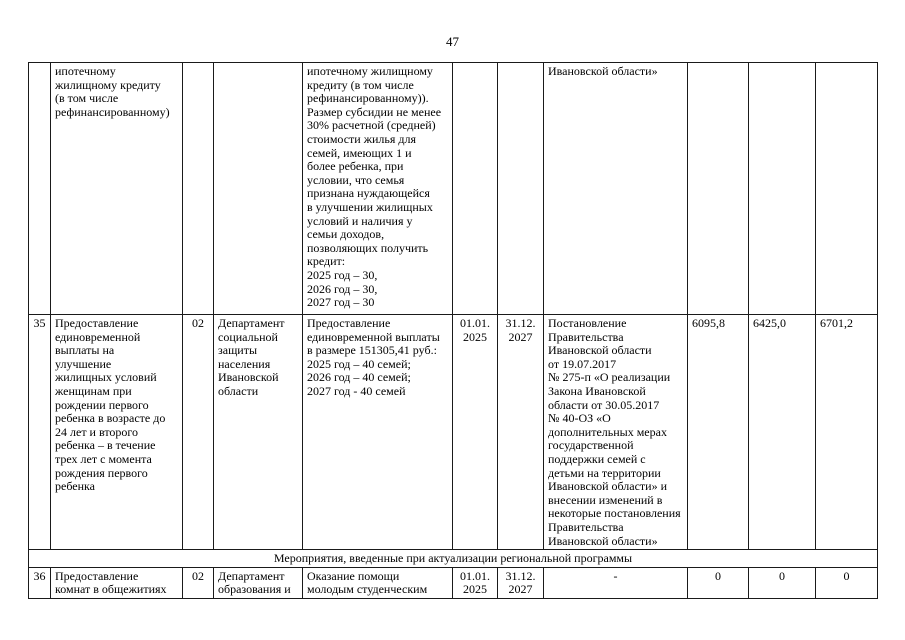 The image size is (905, 640). What do you see at coordinates (198, 188) in the screenshot?
I see `cell-executor-code` at bounding box center [198, 188].